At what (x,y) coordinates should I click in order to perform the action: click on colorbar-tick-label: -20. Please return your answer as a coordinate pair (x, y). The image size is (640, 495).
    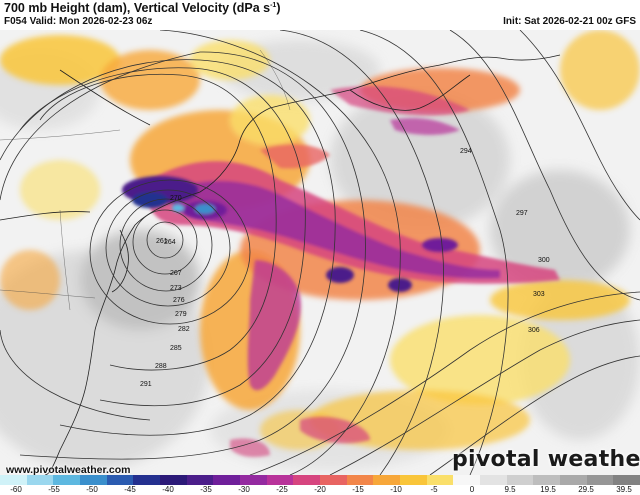
    Looking at the image, I should click on (320, 489).